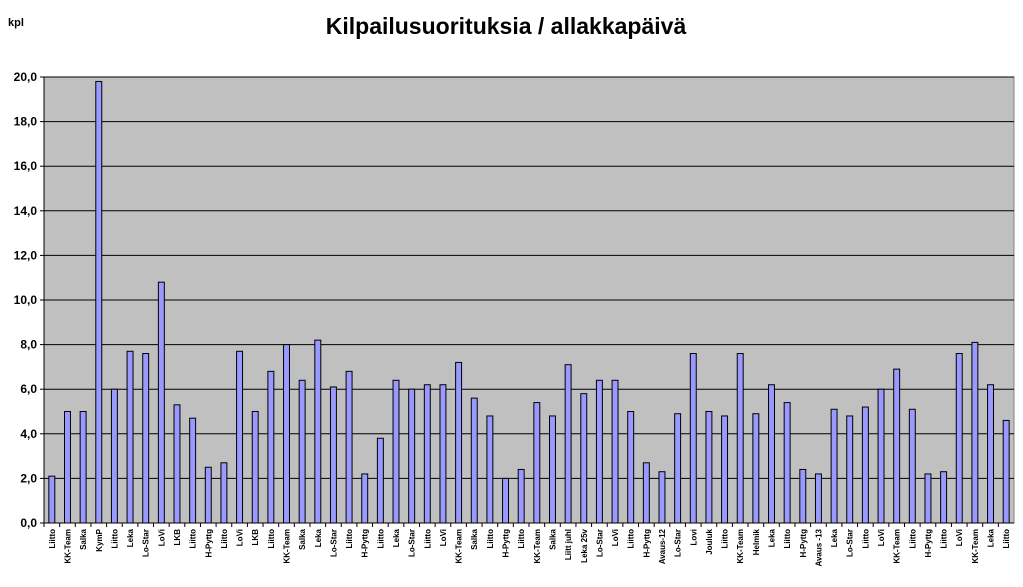 Image resolution: width=1023 pixels, height=587 pixels. Describe the element at coordinates (26, 122) in the screenshot. I see `y-tick-label: 18,0` at that location.